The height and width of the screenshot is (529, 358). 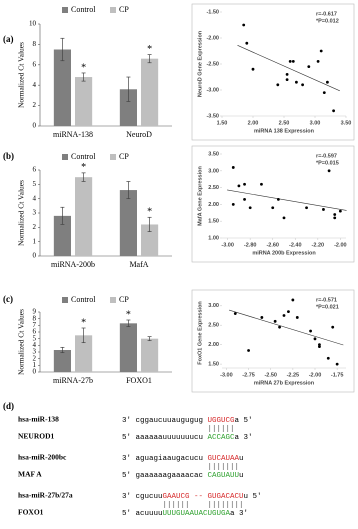 I want to click on sequence: 5' aaaaaauuuuuuucu ACCAGCa 3', so click(x=187, y=438).